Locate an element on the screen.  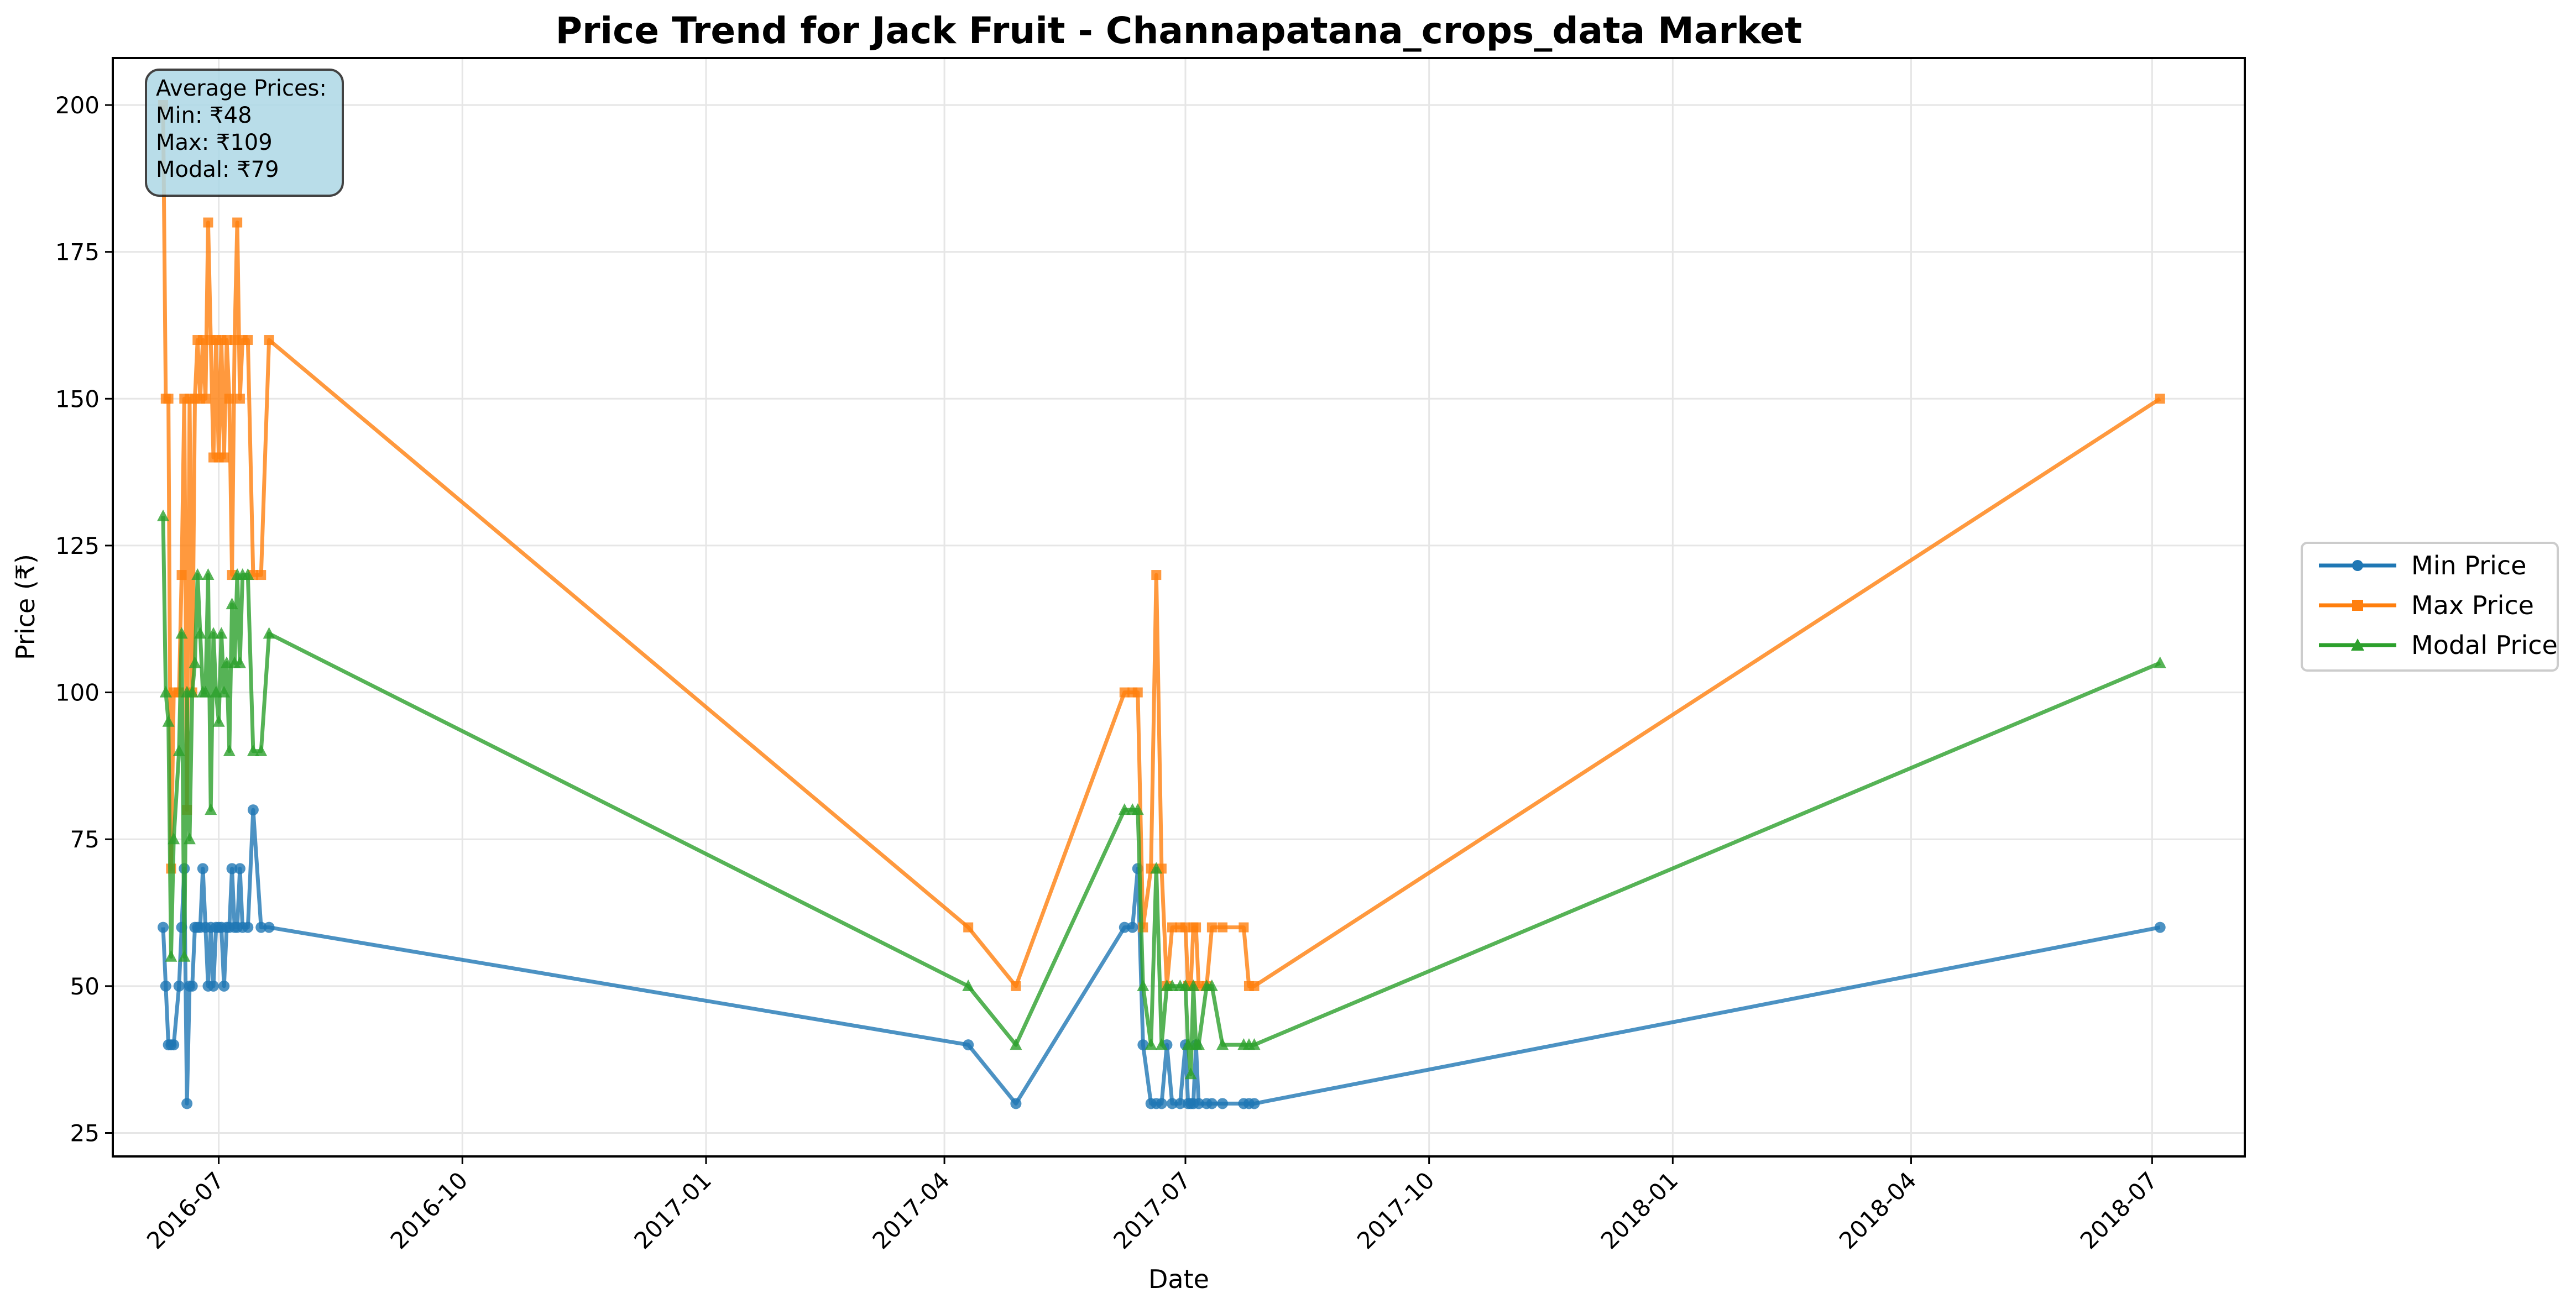
legend: Min Price Max Price Modal Price is located at coordinates (2430, 607).